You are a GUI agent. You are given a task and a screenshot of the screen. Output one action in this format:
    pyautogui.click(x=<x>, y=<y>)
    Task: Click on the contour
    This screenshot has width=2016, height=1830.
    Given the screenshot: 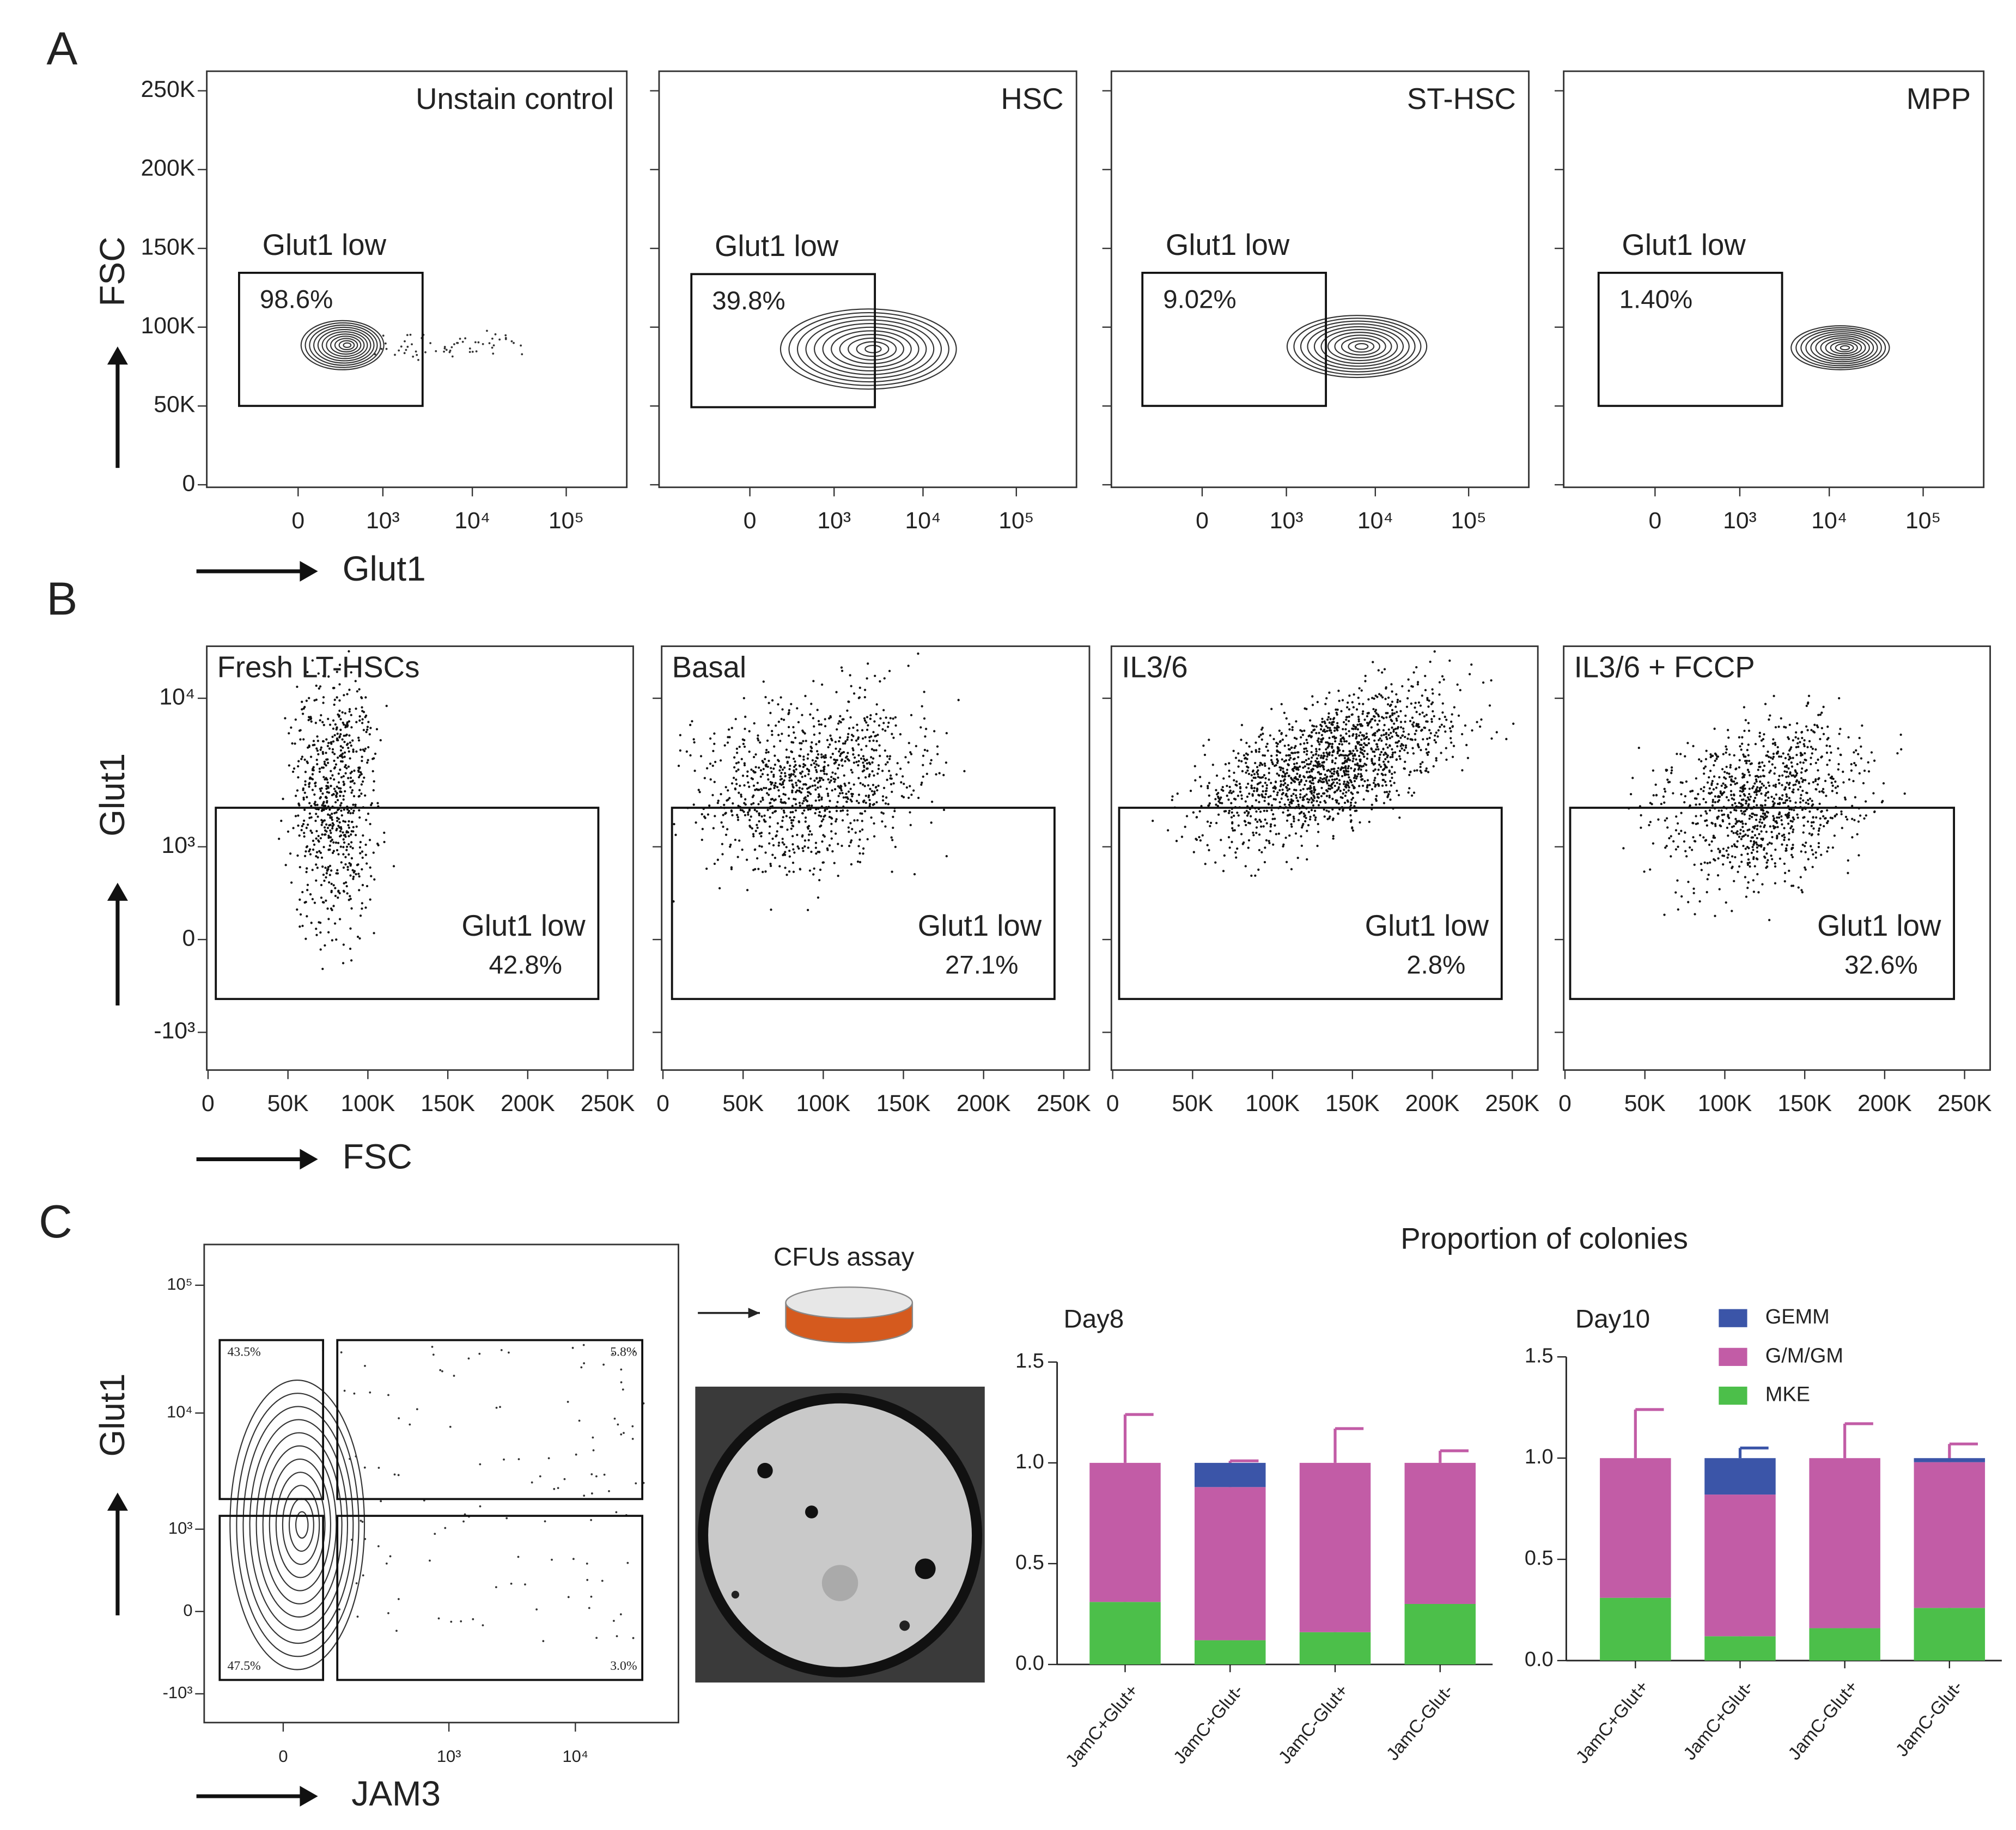 What is the action you would take?
    pyautogui.click(x=1357, y=347)
    